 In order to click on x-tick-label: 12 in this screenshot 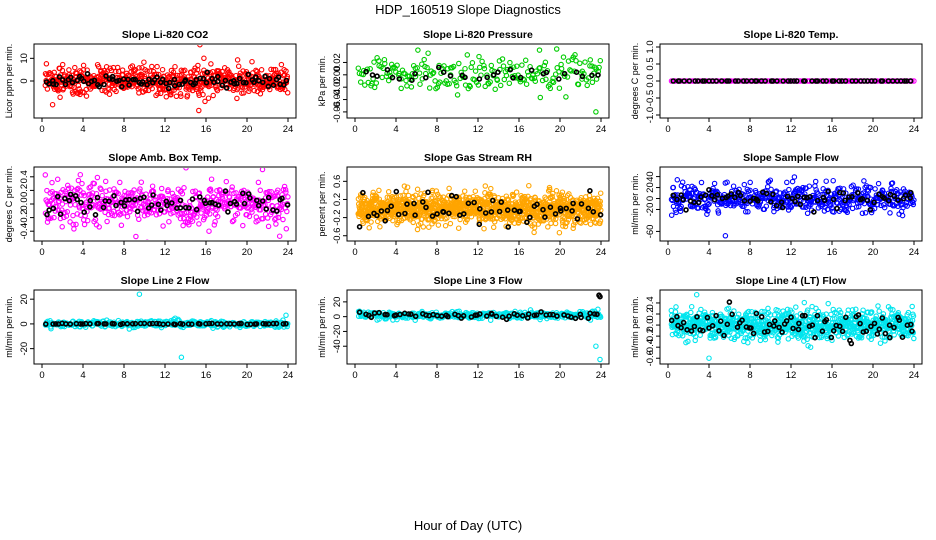, I will do `click(165, 252)`.